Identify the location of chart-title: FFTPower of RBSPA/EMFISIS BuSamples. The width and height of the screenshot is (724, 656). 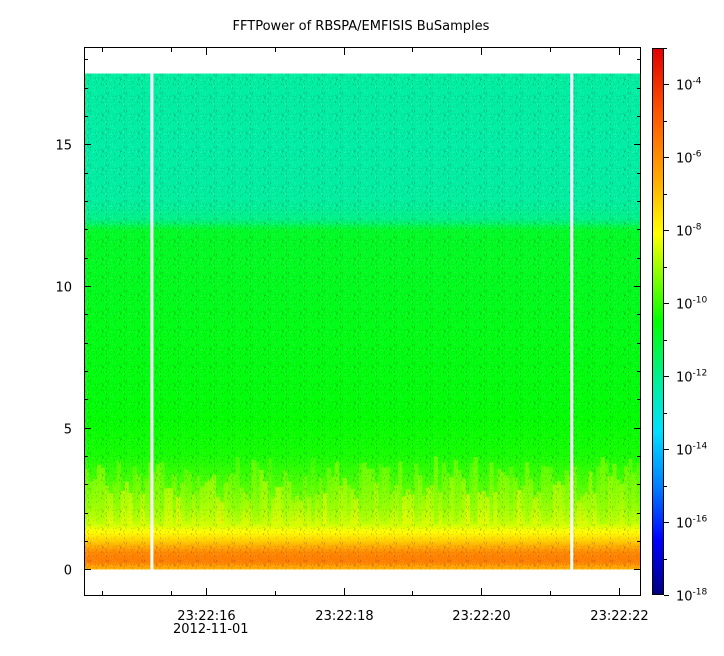
(361, 26).